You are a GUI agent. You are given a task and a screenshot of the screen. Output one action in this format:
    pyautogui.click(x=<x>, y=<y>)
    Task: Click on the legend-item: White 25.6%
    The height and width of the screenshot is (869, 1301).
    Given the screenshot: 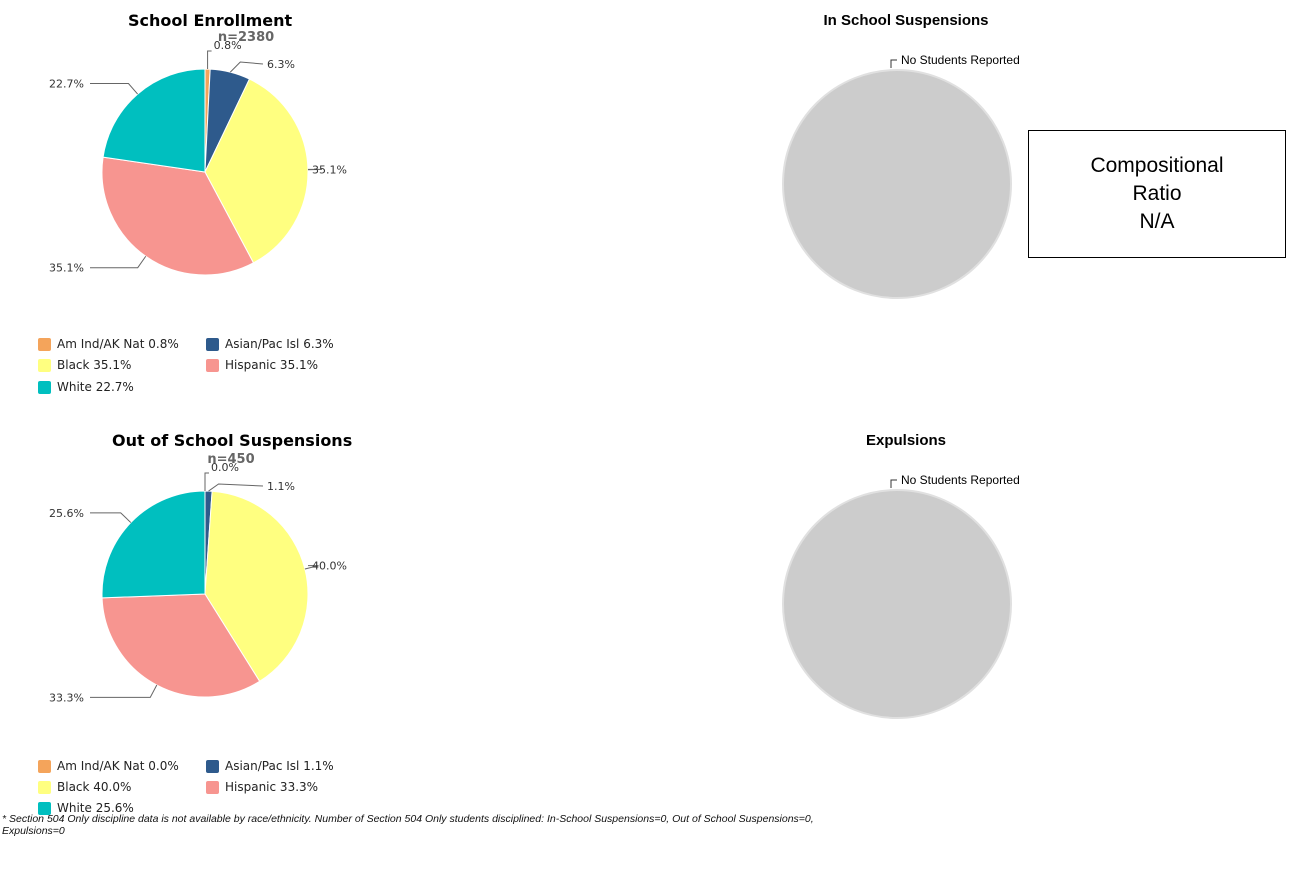 What is the action you would take?
    pyautogui.click(x=86, y=808)
    